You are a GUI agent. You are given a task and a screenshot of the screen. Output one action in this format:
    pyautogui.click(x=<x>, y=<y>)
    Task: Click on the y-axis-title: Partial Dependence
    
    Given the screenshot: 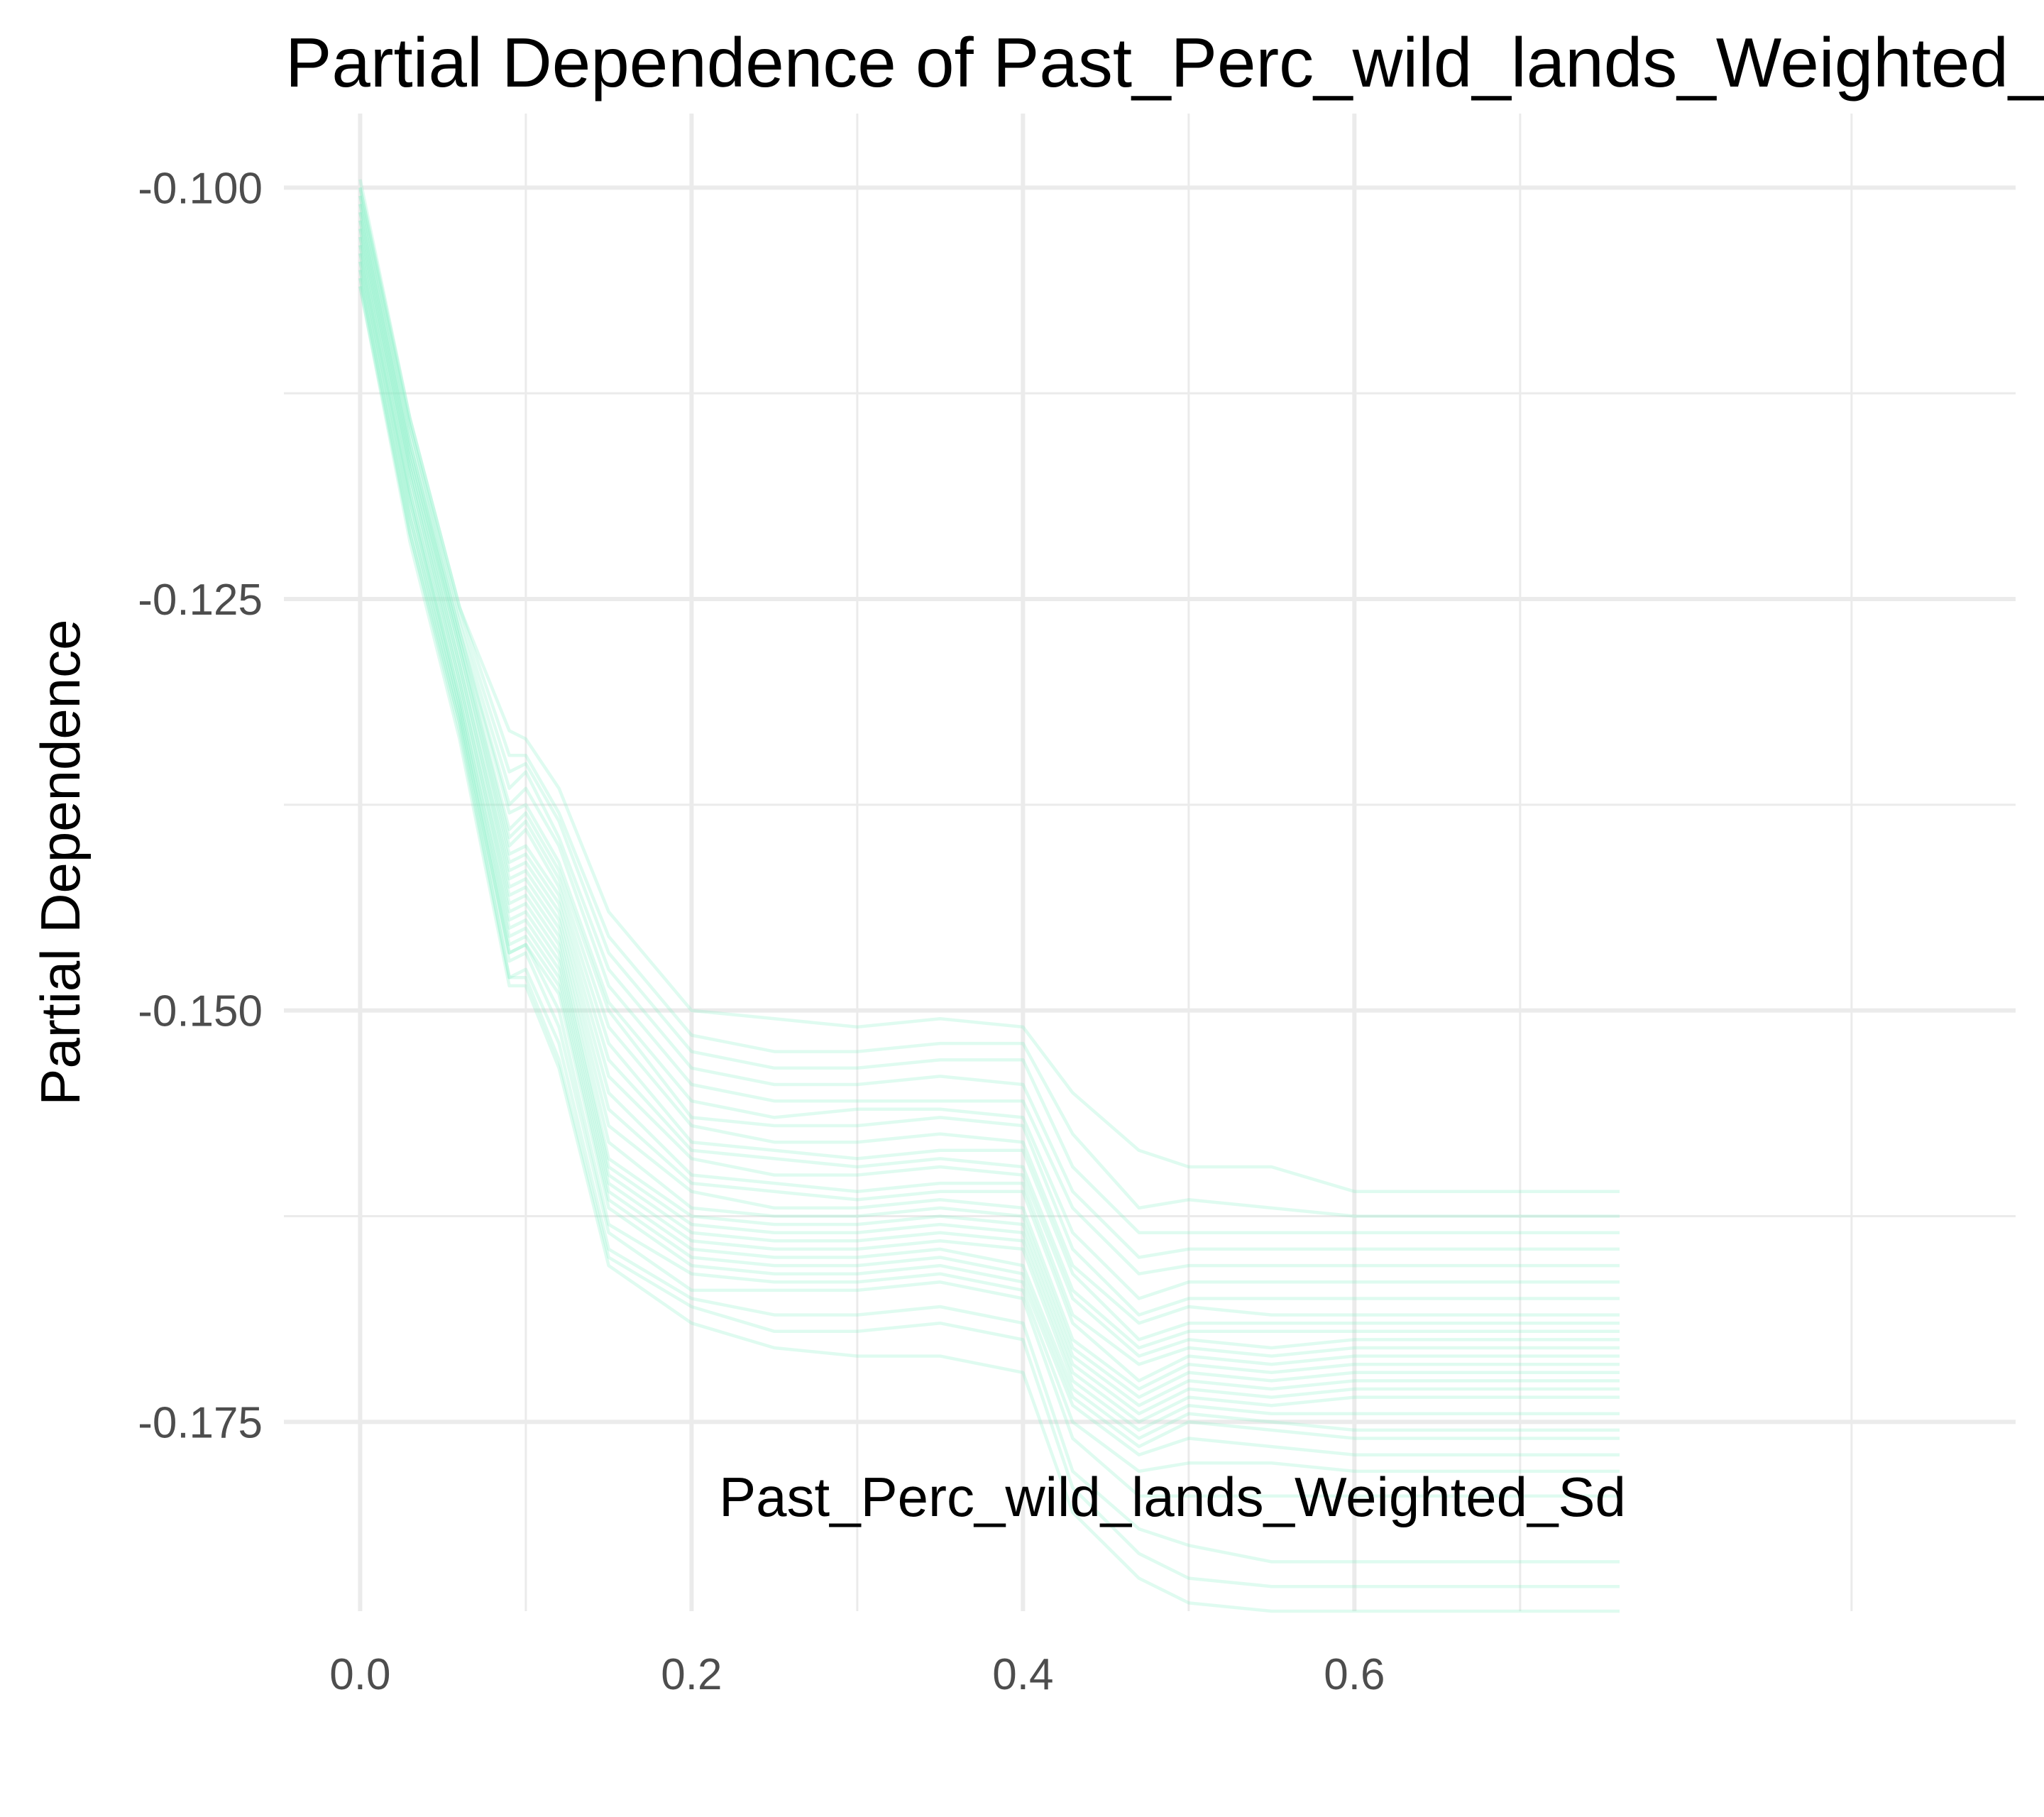 What is the action you would take?
    pyautogui.click(x=60, y=862)
    